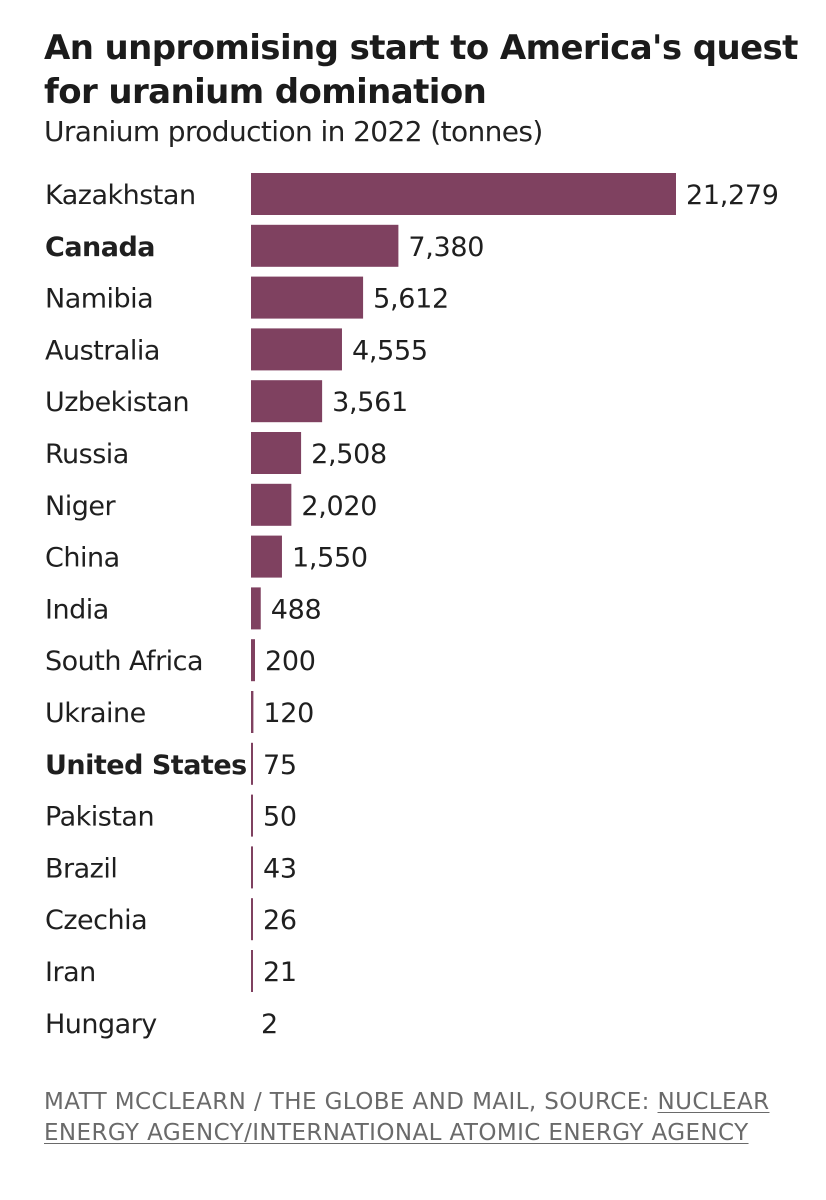 The image size is (826, 1200). What do you see at coordinates (288, 713) in the screenshot?
I see `value-label-ukraine: 120` at bounding box center [288, 713].